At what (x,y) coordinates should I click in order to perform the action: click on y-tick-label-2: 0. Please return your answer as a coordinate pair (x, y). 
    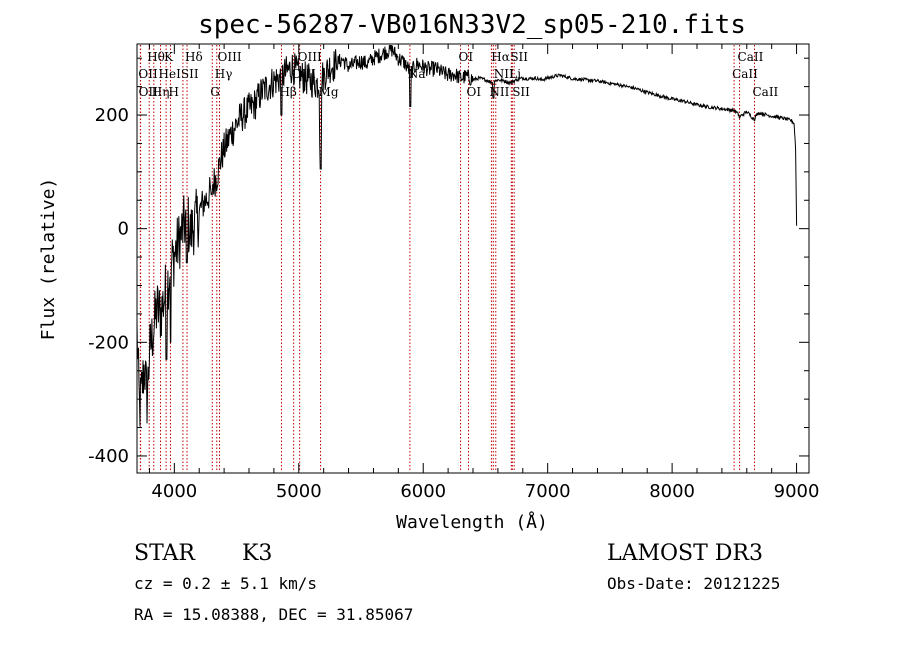
    Looking at the image, I should click on (123, 229).